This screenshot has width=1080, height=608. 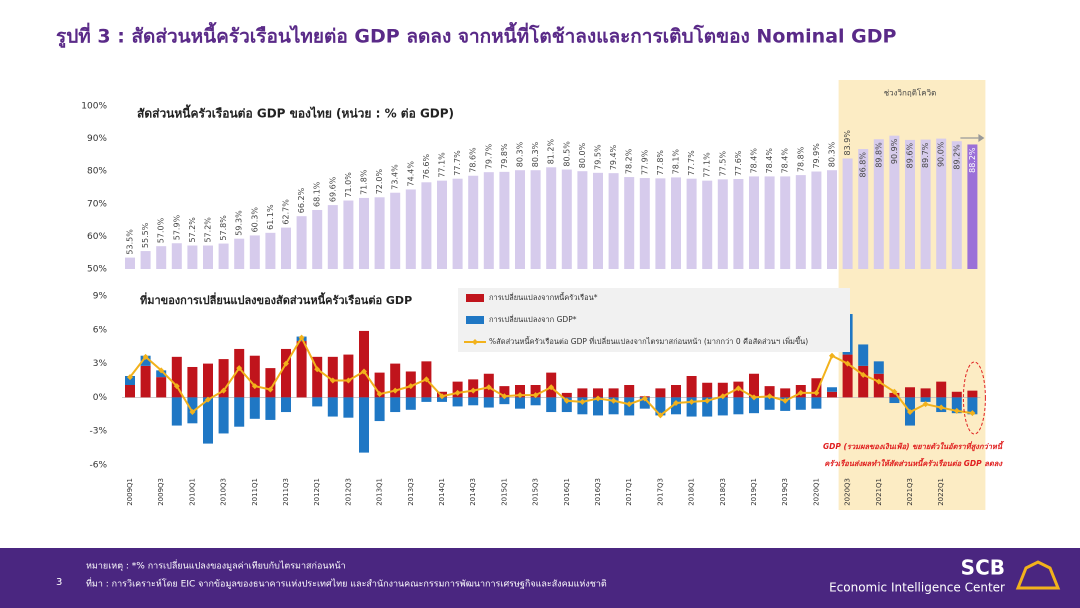 I want to click on legend-marker, so click(x=475, y=342).